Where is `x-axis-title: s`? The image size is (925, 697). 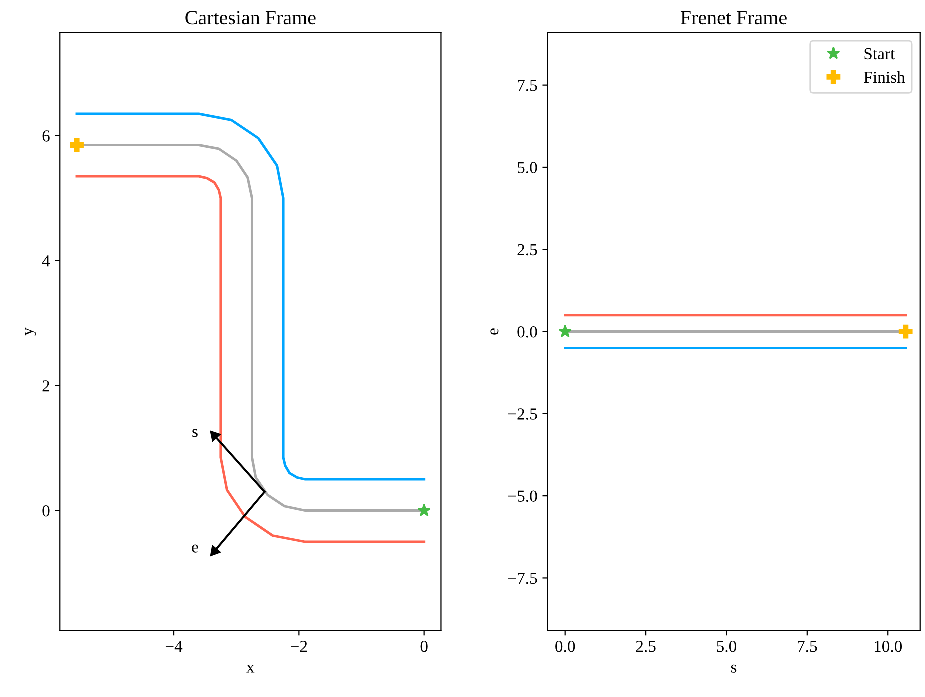
x-axis-title: s is located at coordinates (734, 668).